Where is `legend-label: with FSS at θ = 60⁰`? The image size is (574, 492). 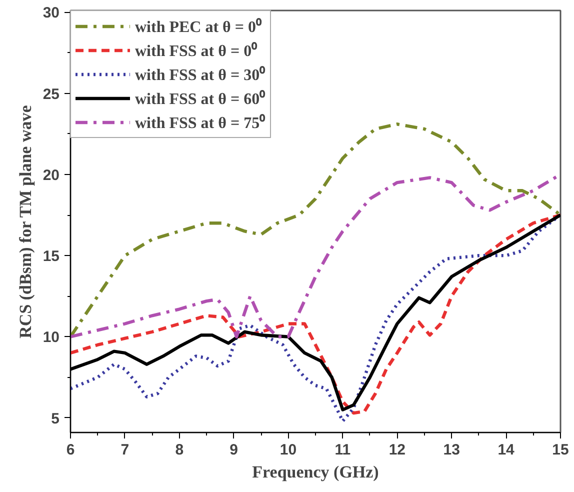 legend-label: with FSS at θ = 60⁰ is located at coordinates (200, 99).